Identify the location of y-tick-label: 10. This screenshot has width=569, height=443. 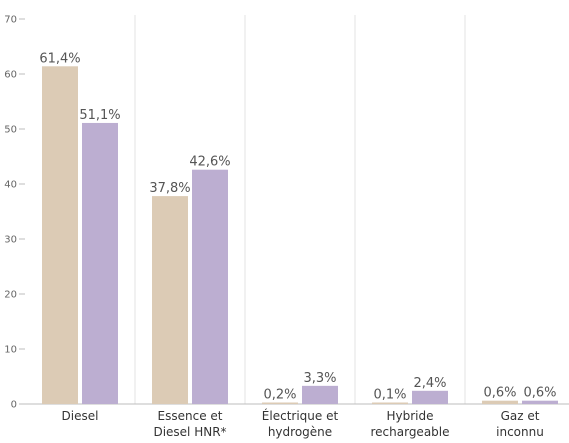
(10, 350).